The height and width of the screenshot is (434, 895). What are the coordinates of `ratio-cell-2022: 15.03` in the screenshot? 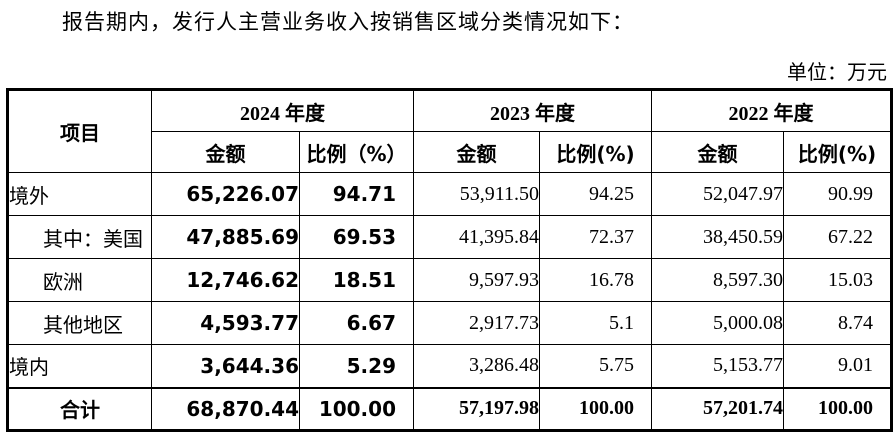 It's located at (837, 280).